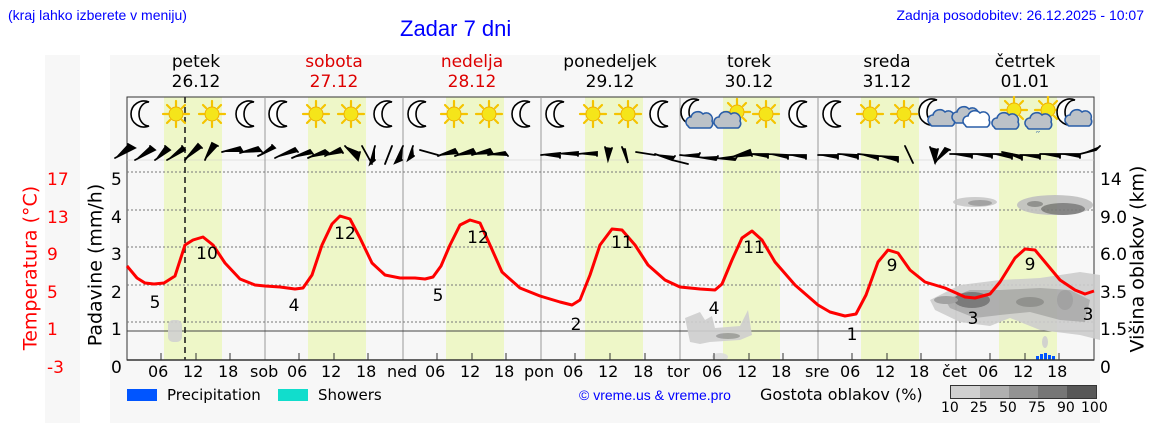  Describe the element at coordinates (194, 395) in the screenshot. I see `legend-precipitation: Precipitation` at that location.